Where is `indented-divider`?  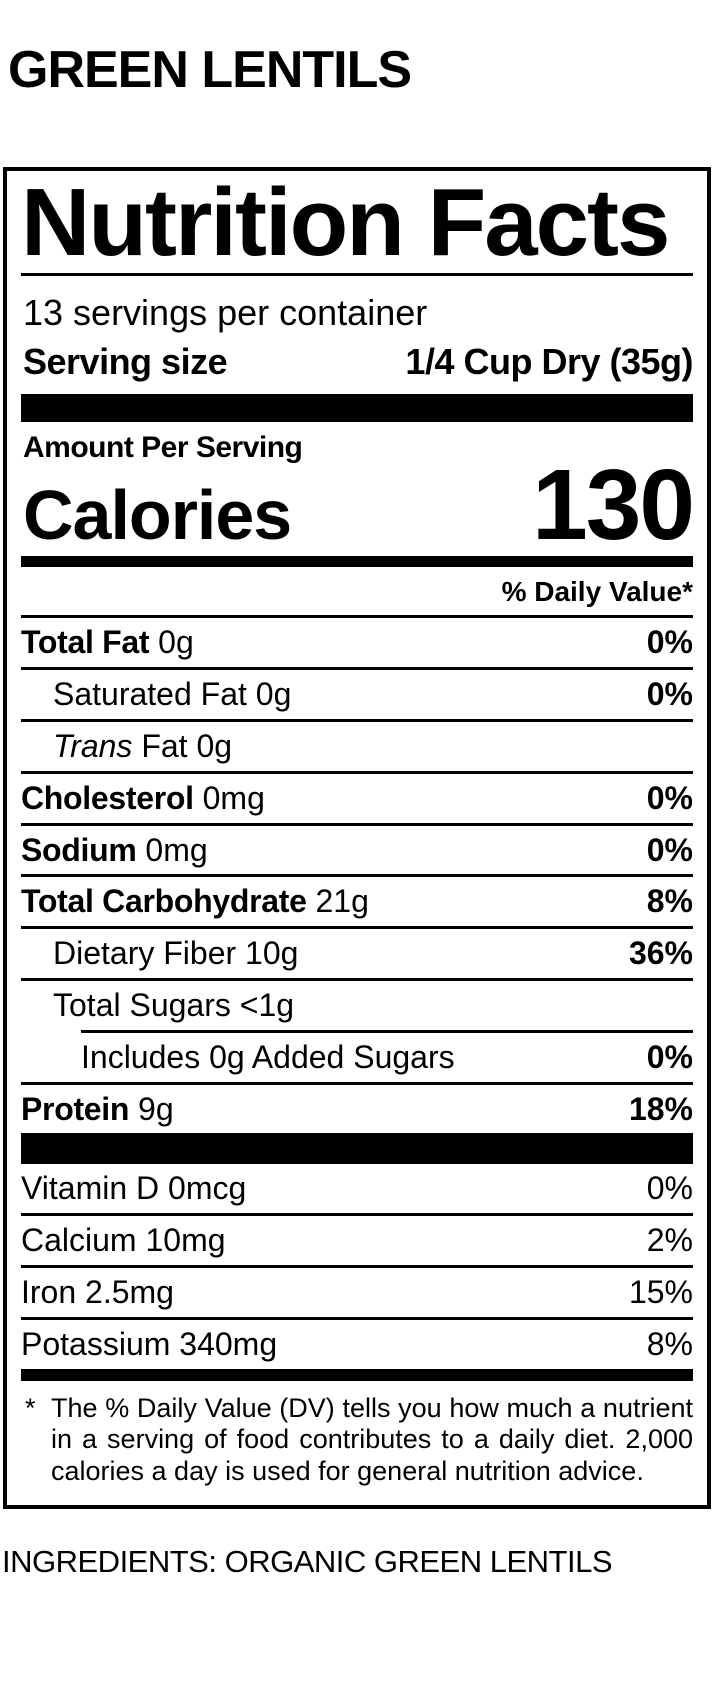
indented-divider is located at coordinates (387, 1031).